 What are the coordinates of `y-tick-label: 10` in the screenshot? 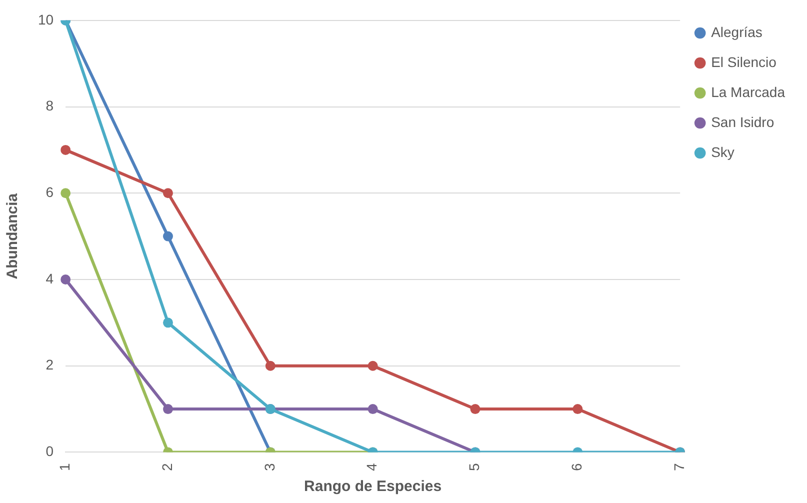 It's located at (46, 19).